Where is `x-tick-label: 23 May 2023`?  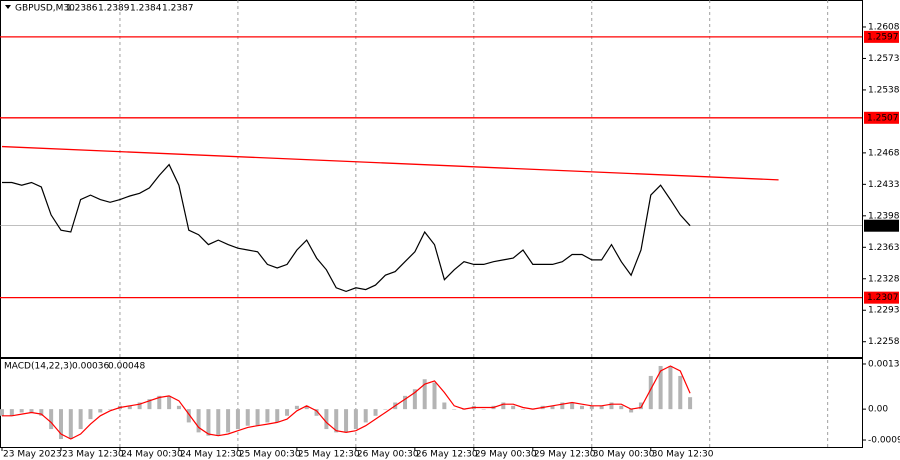
x-tick-label: 23 May 2023 is located at coordinates (32, 455).